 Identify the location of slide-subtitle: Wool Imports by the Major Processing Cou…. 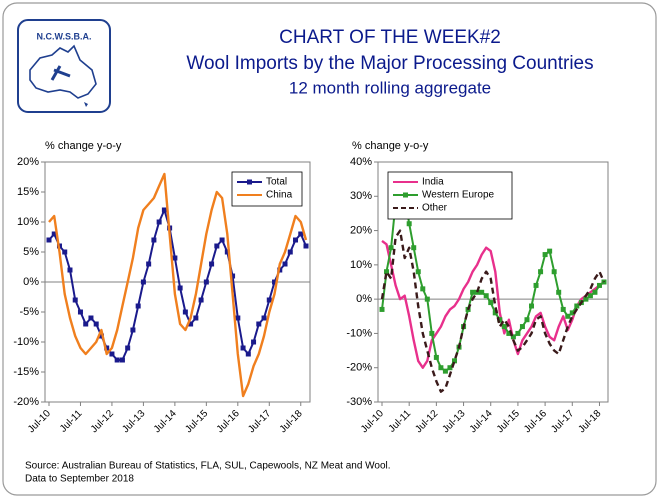
(389, 63).